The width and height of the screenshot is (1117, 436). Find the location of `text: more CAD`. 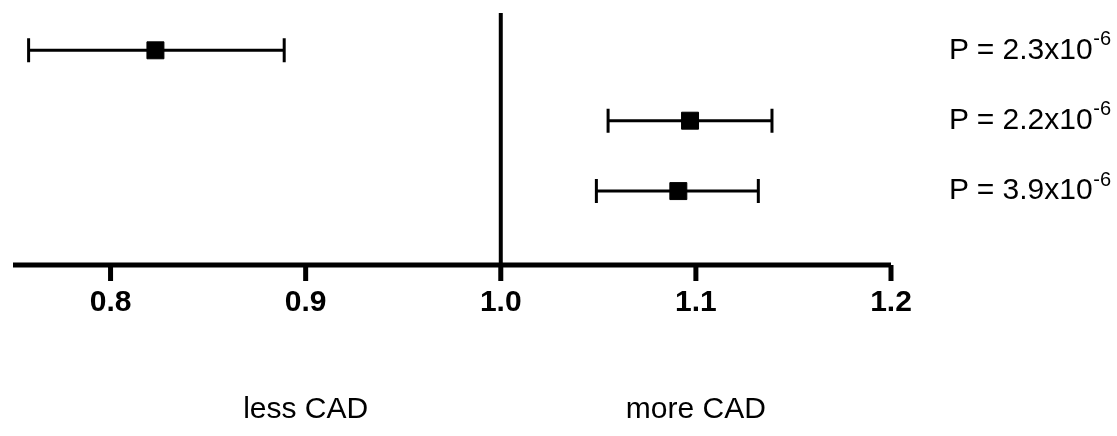

text: more CAD is located at coordinates (695, 408).